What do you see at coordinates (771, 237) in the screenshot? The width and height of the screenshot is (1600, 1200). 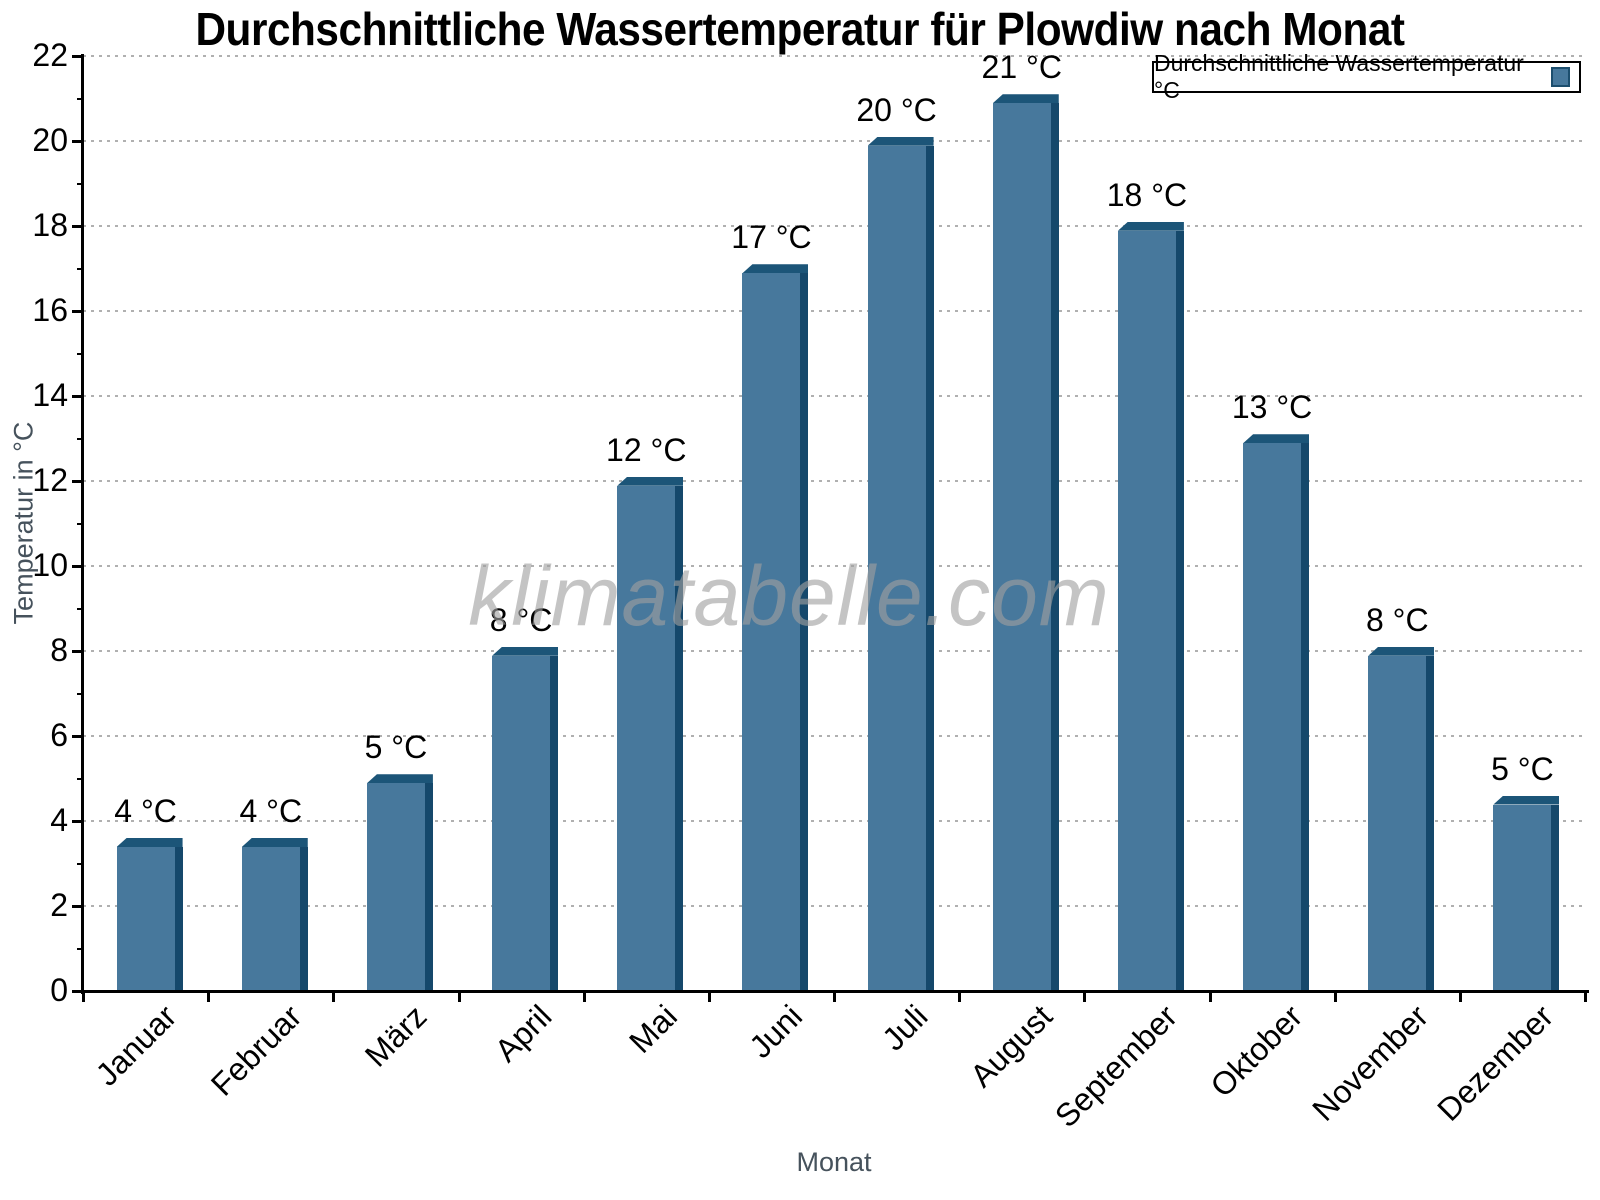 I see `bar-value-label: 17 °C` at bounding box center [771, 237].